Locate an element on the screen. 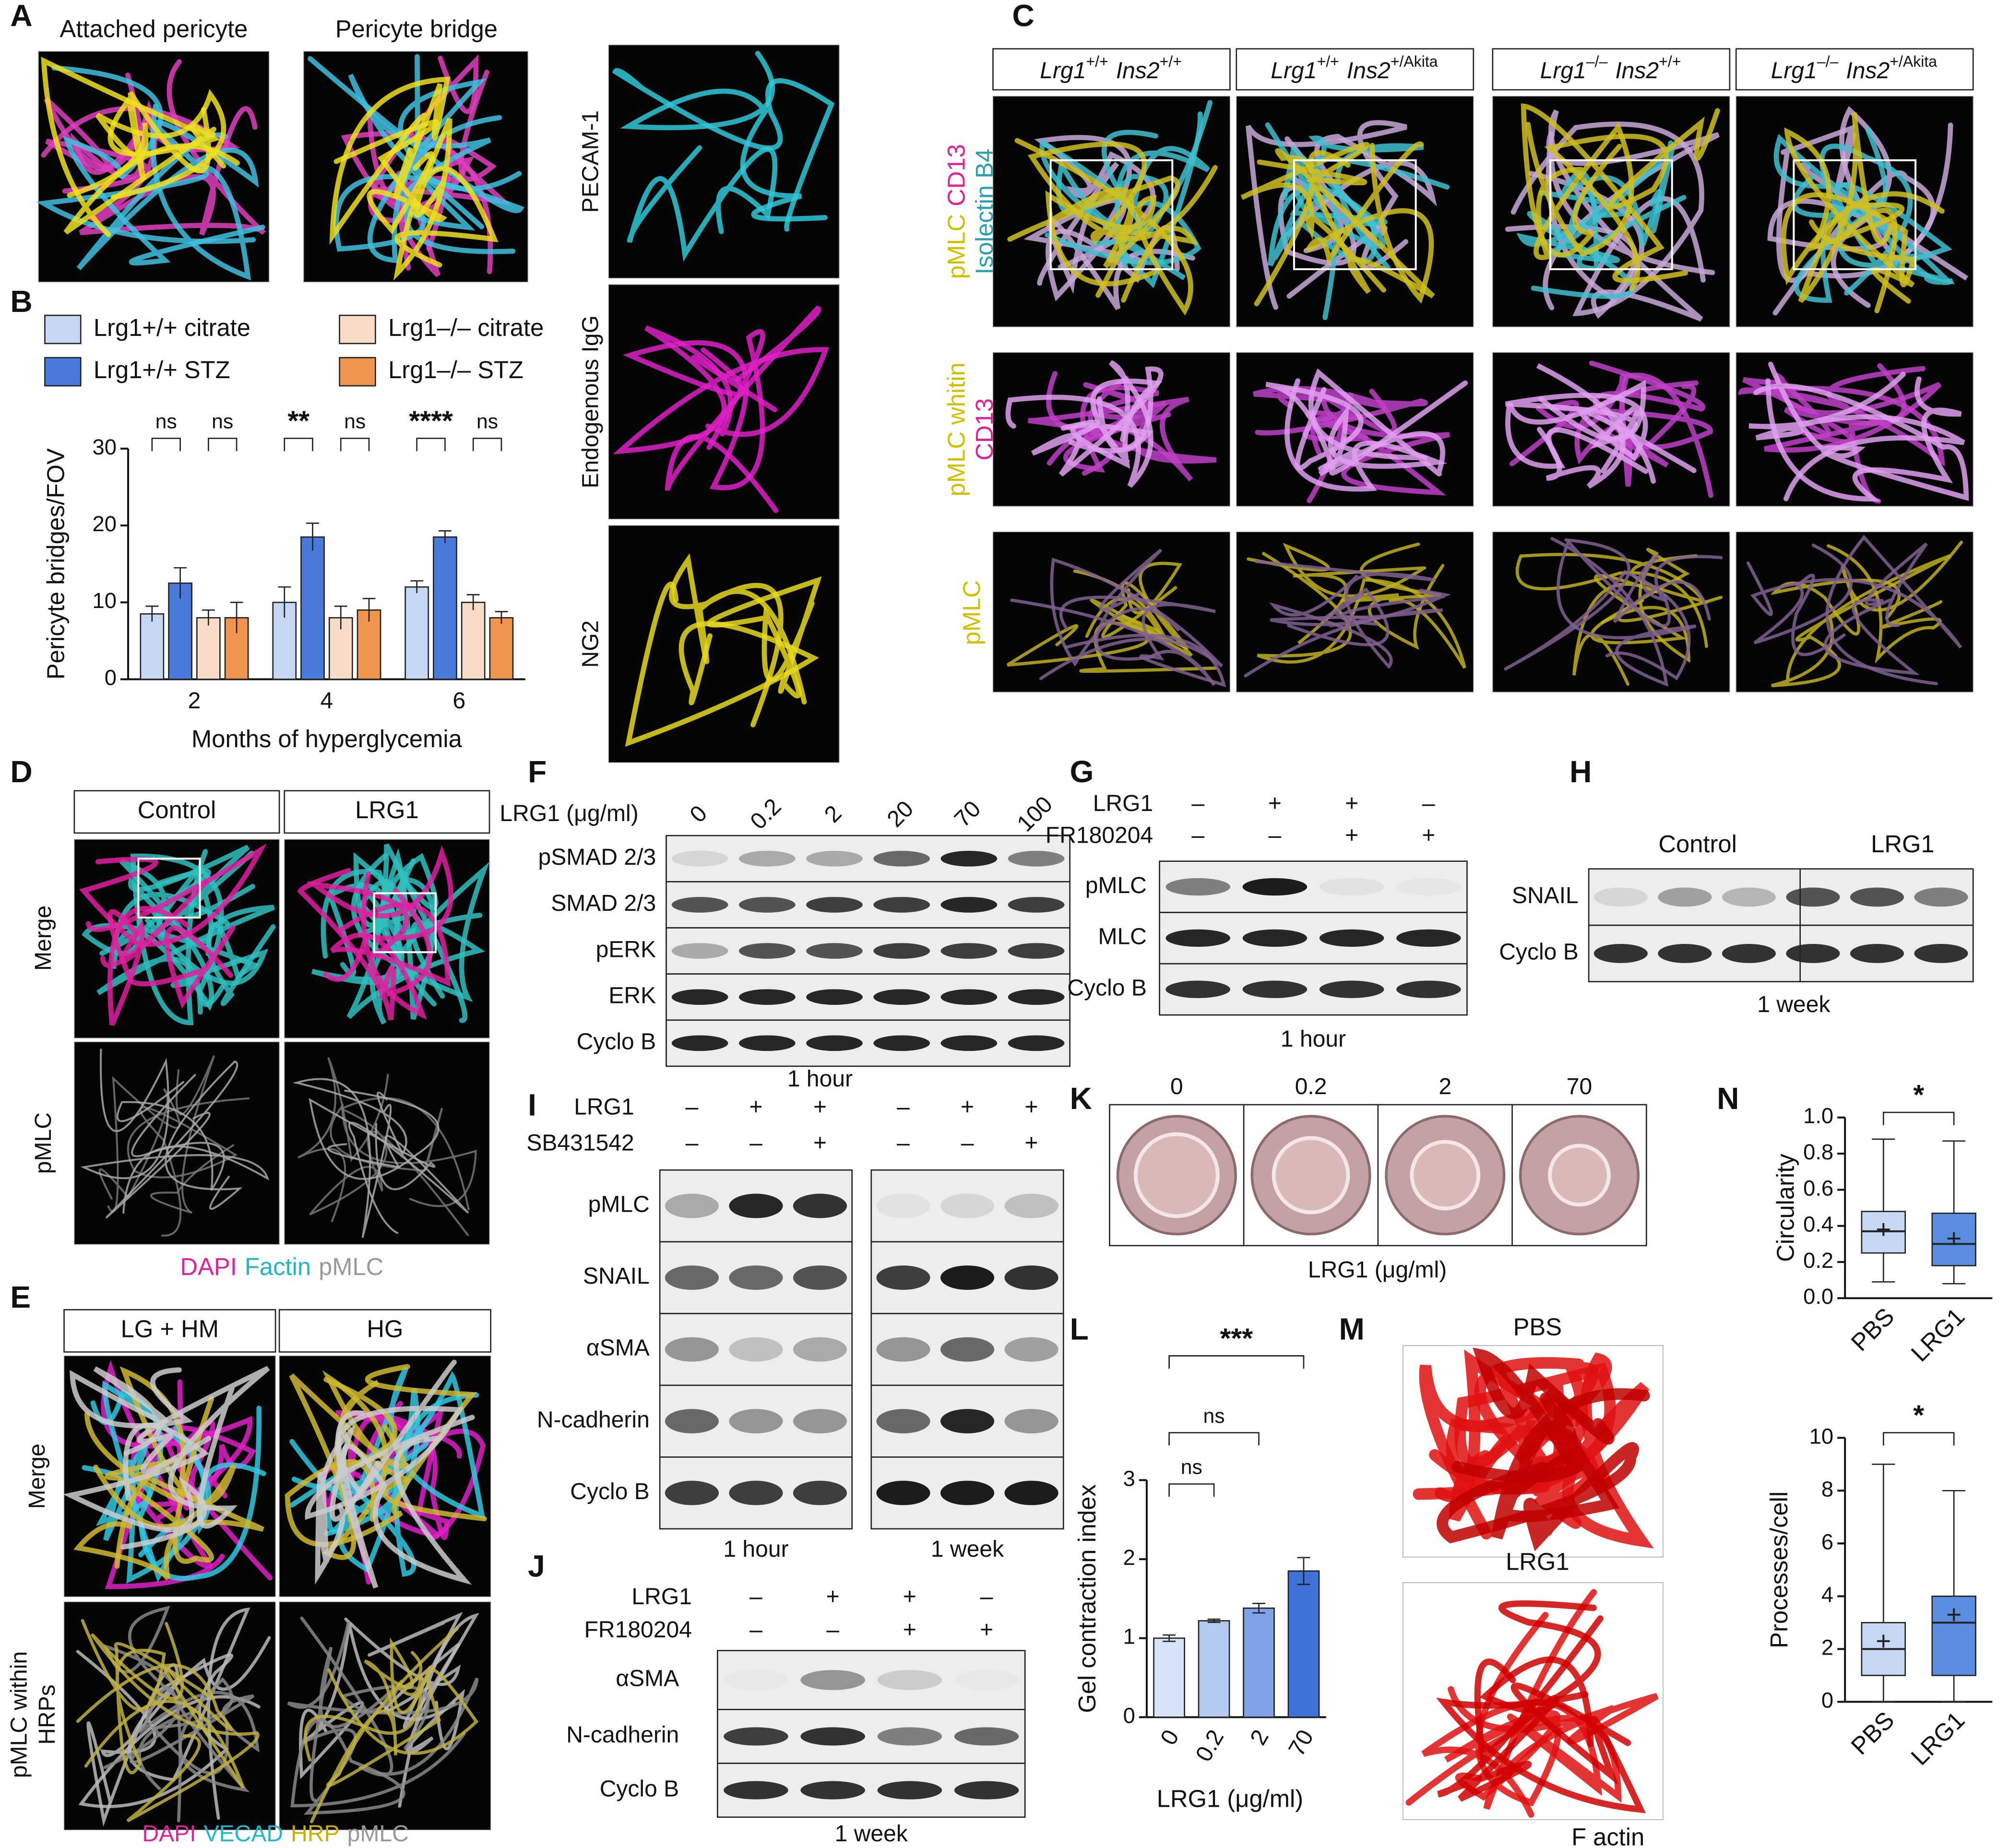 This screenshot has width=2009, height=1848. row-label: pMLC is located at coordinates (972, 612).